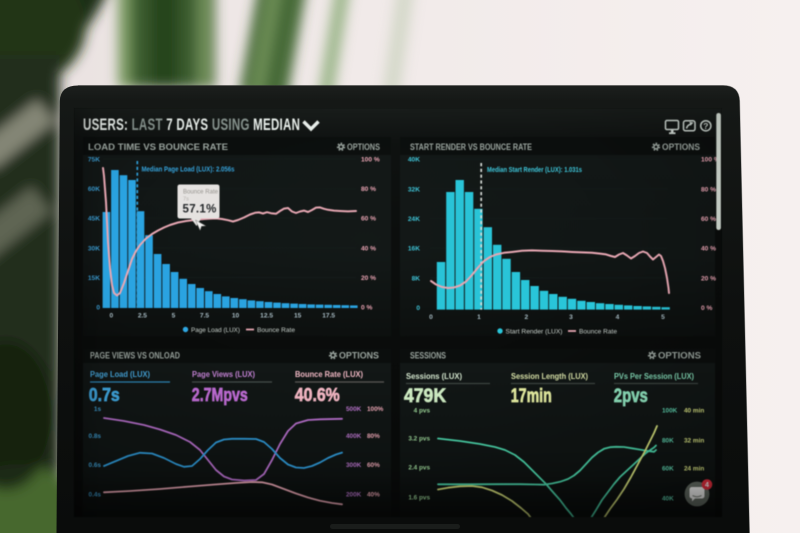 This screenshot has width=800, height=533. Describe the element at coordinates (419, 497) in the screenshot. I see `svg-text: 1.6 pvs` at that location.